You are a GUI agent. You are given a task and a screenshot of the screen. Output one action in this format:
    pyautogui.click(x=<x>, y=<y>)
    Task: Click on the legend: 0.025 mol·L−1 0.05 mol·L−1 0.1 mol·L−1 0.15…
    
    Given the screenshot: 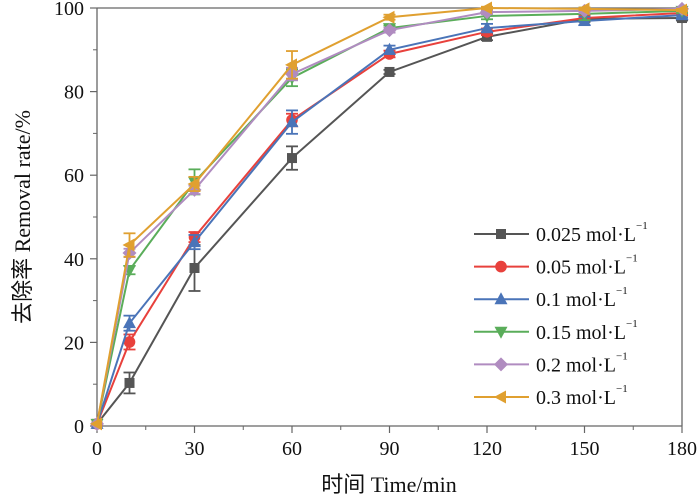 What is the action you would take?
    pyautogui.click(x=561, y=314)
    